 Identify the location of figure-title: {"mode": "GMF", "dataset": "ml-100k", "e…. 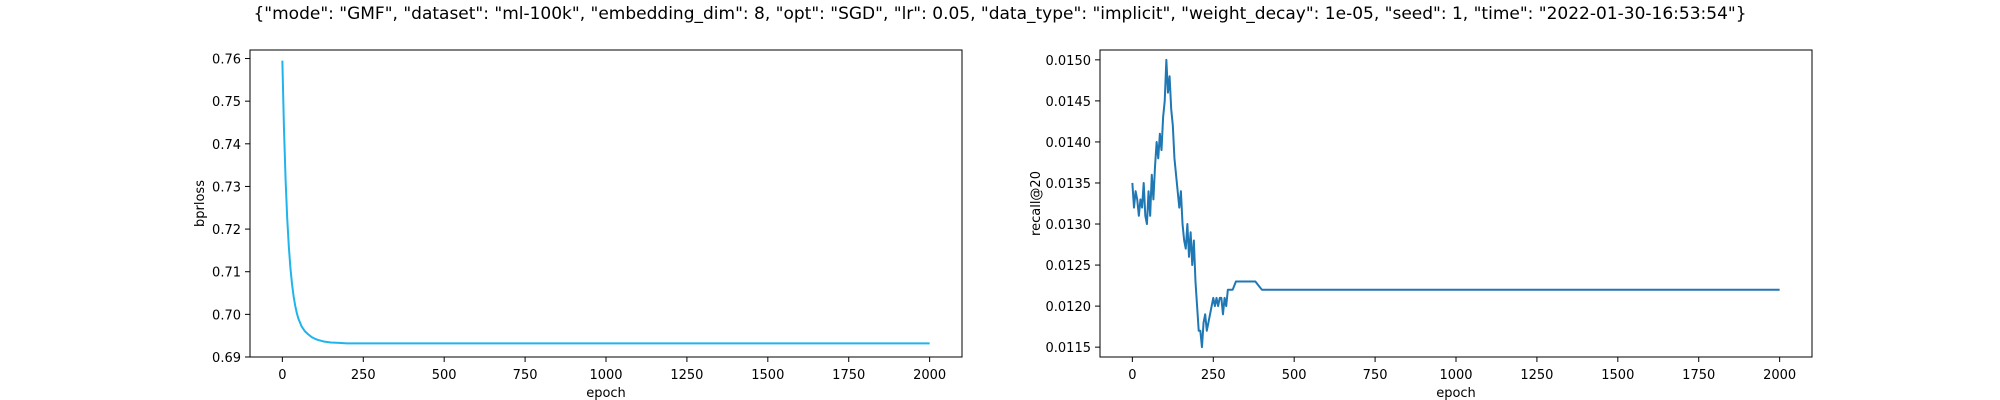
(1000, 14).